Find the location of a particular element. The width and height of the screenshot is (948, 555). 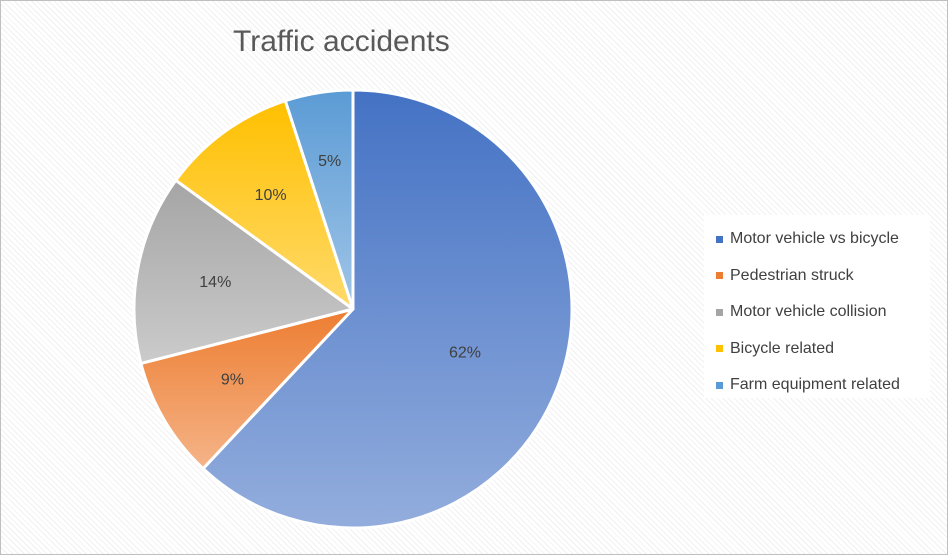

pie-slice-bicycle-related is located at coordinates (264, 205).